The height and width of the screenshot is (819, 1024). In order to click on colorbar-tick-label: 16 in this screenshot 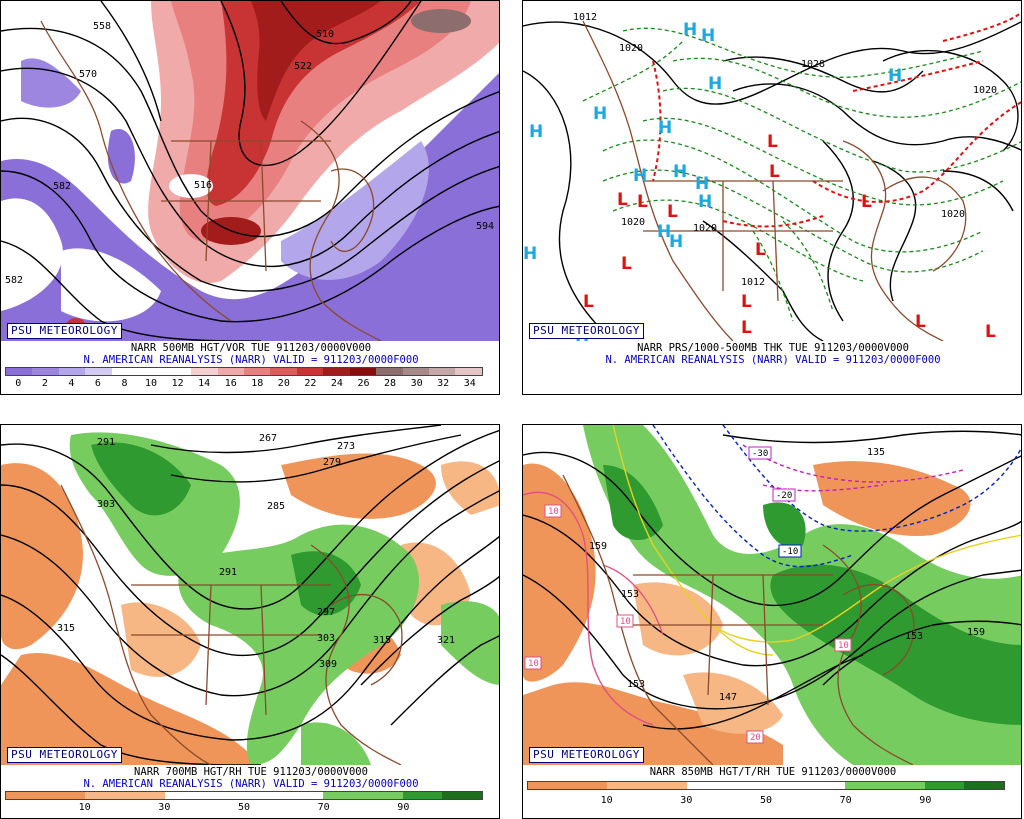, I will do `click(230, 383)`.